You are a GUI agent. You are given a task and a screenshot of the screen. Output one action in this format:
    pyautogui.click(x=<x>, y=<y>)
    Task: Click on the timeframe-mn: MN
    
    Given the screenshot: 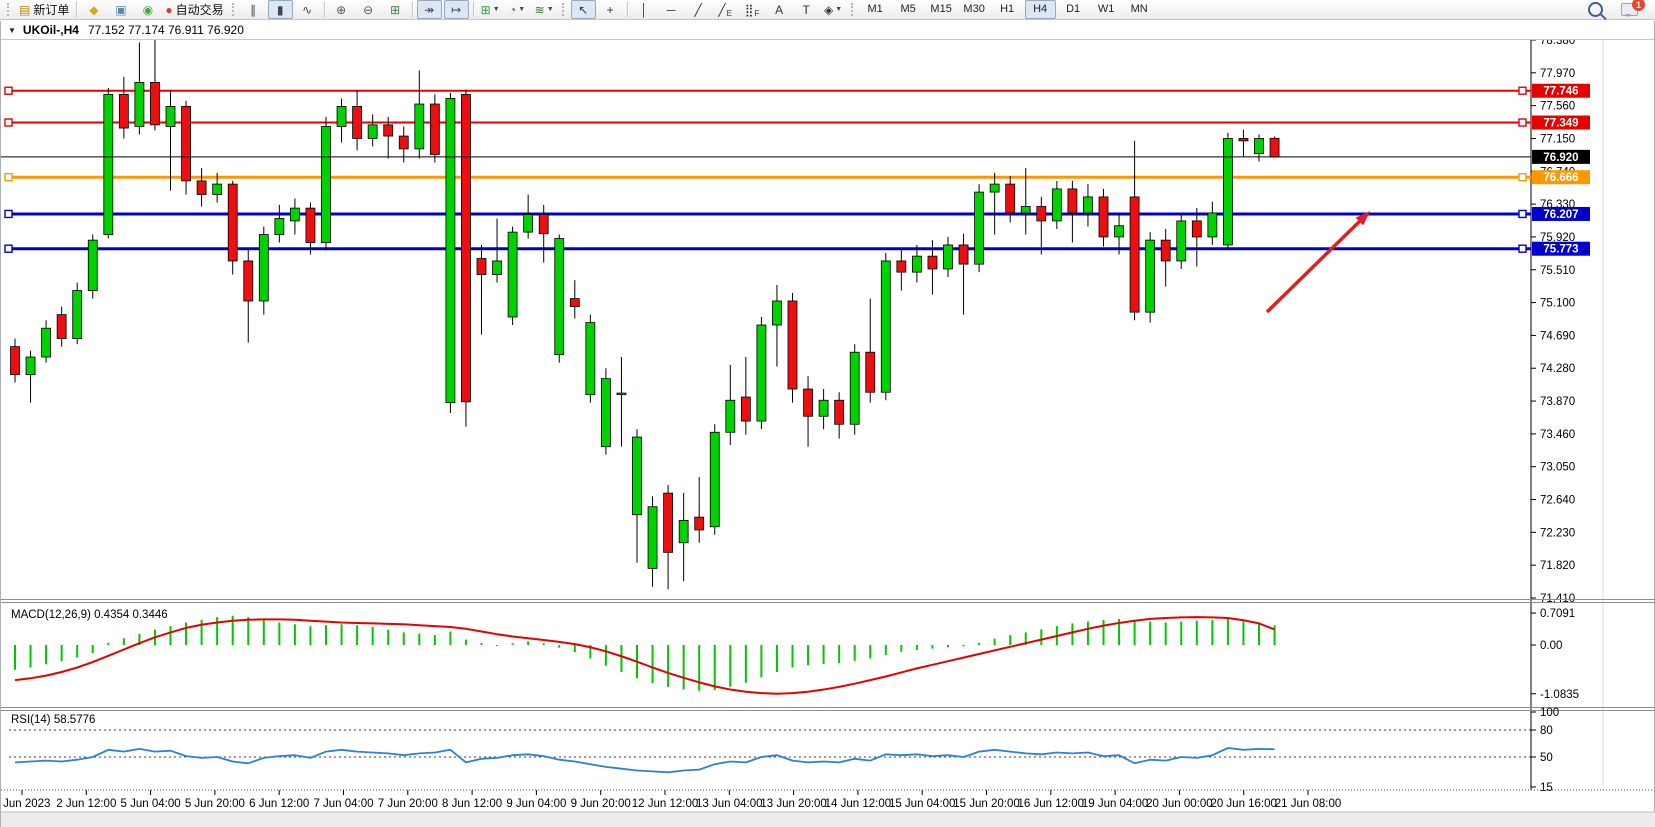 What is the action you would take?
    pyautogui.click(x=1139, y=9)
    